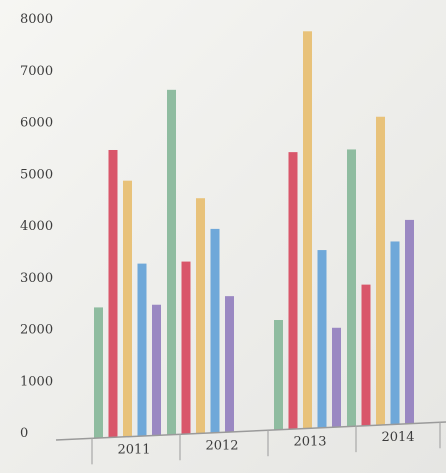 The image size is (446, 473). I want to click on y-tick-label: 2000, so click(36, 330).